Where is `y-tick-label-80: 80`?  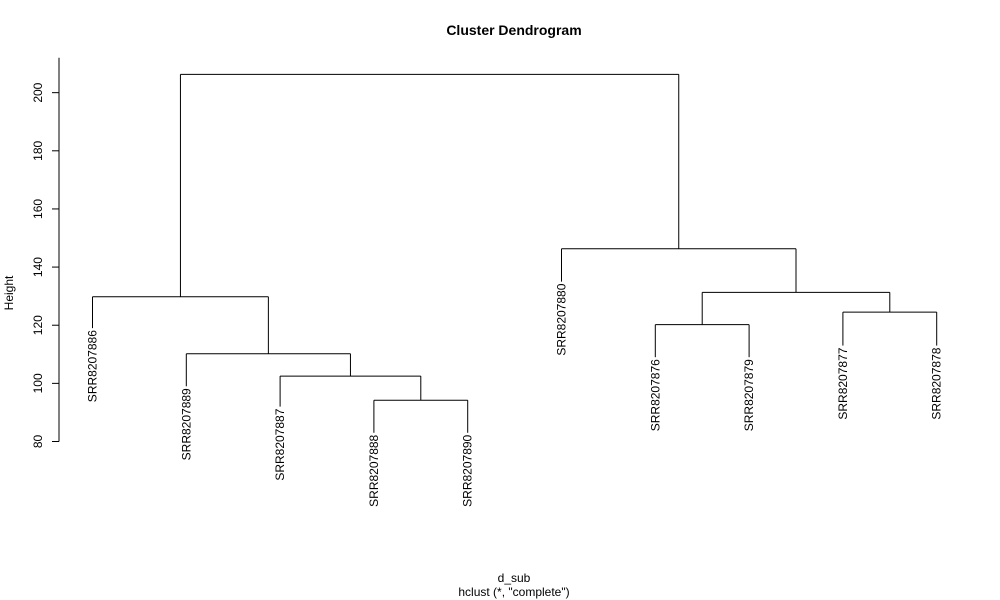
y-tick-label-80: 80 is located at coordinates (38, 442).